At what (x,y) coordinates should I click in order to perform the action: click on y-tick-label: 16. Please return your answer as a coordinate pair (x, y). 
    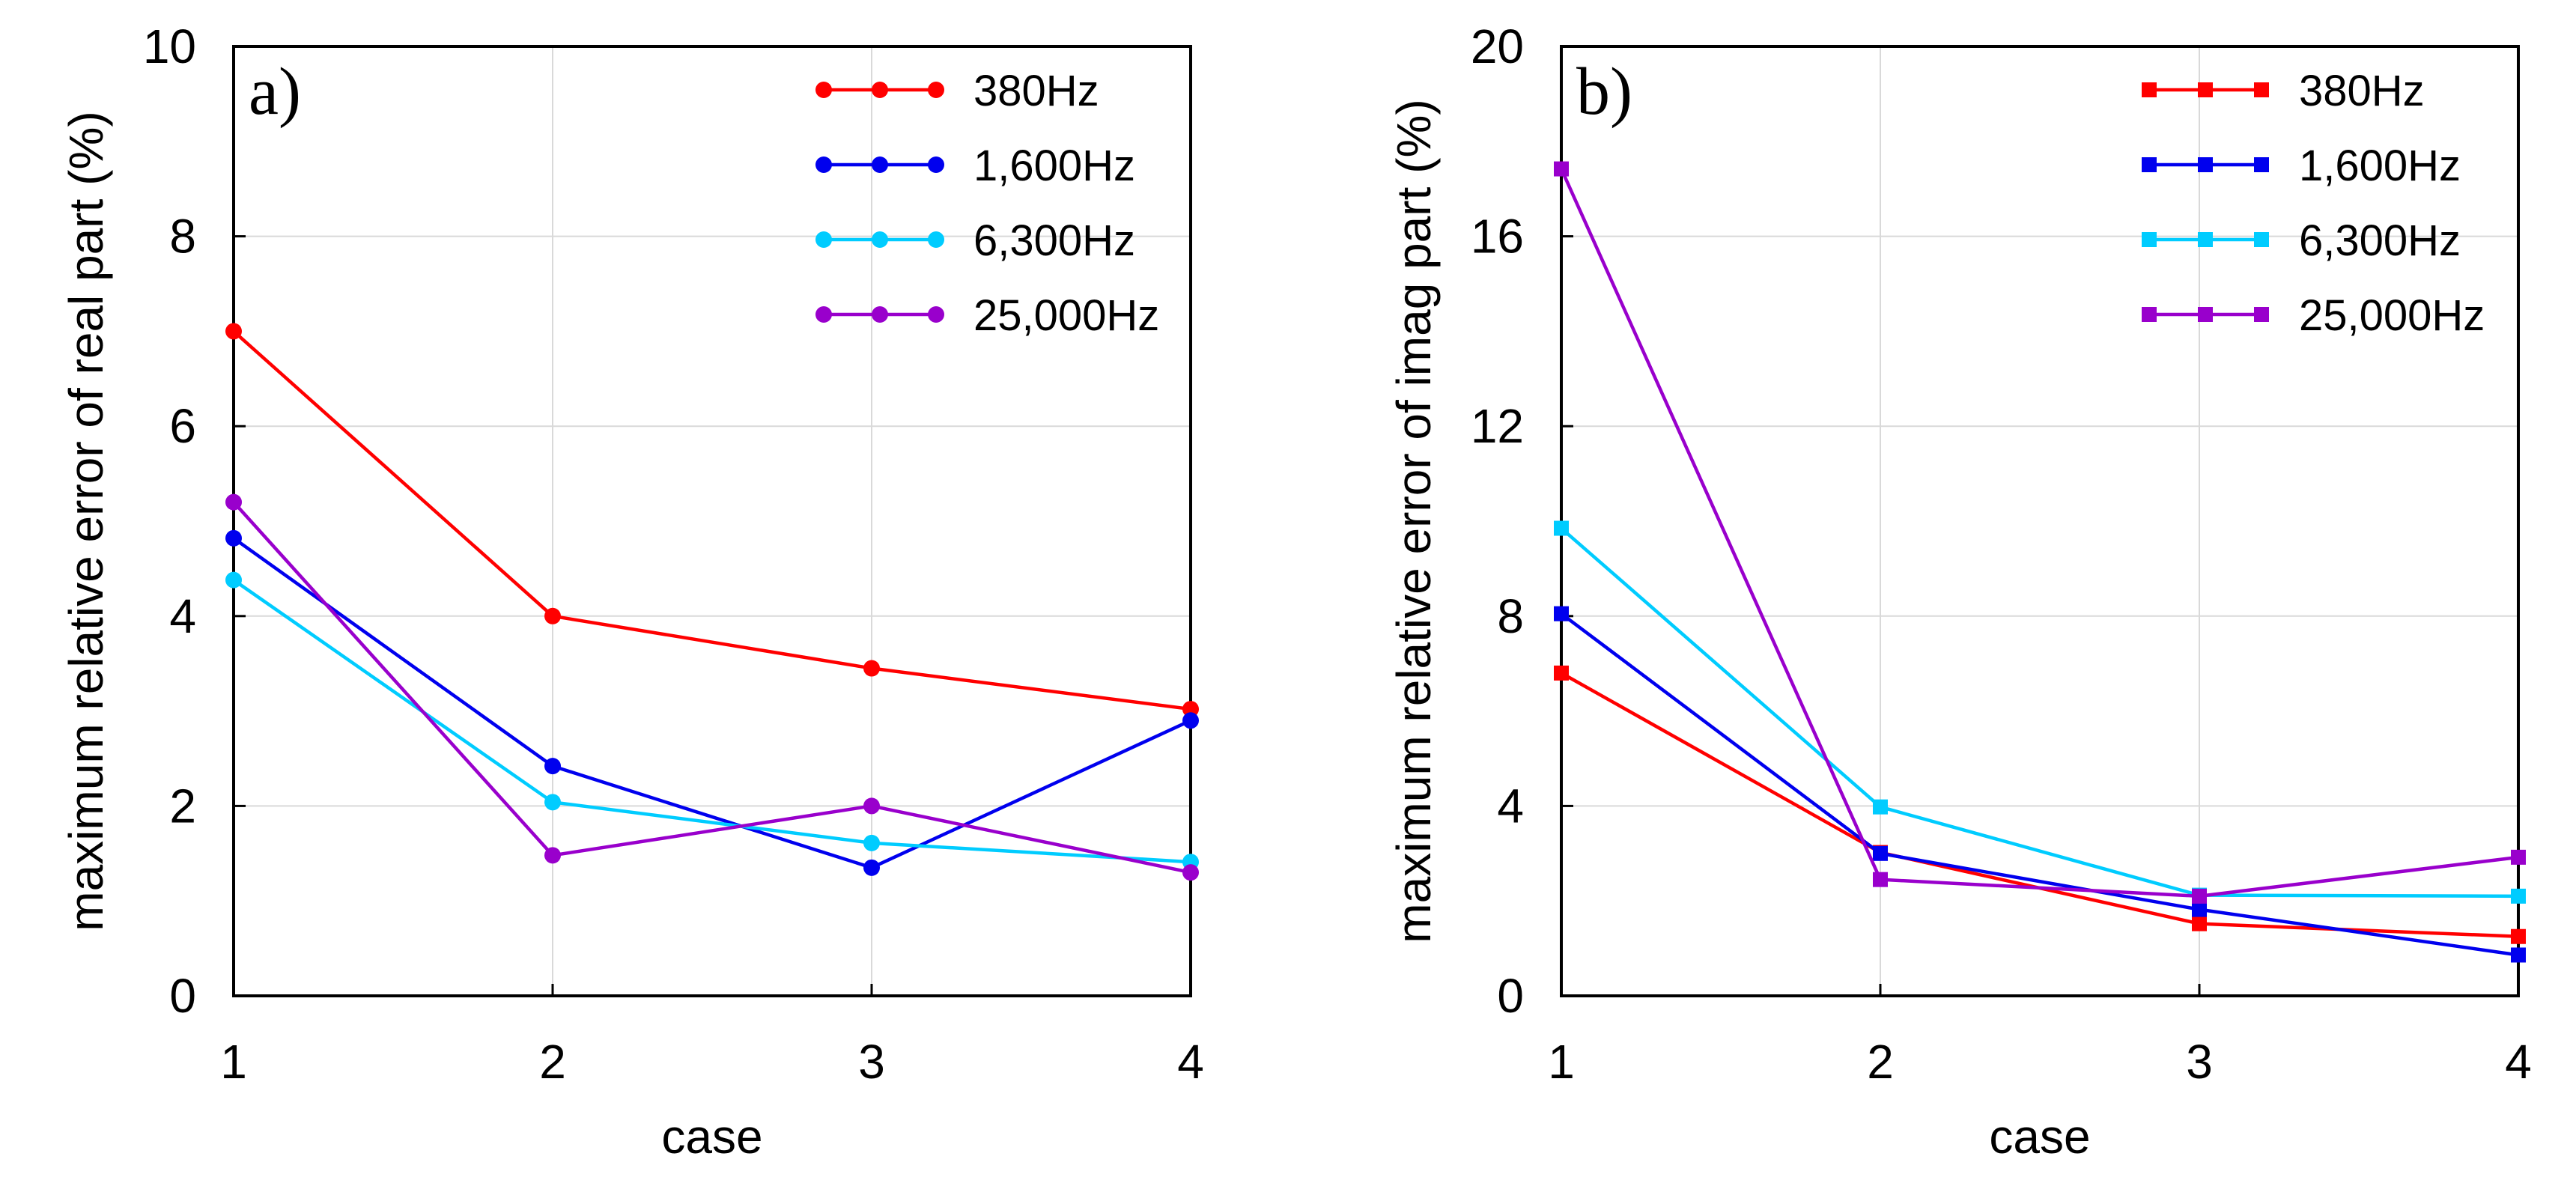
    Looking at the image, I should click on (1497, 237).